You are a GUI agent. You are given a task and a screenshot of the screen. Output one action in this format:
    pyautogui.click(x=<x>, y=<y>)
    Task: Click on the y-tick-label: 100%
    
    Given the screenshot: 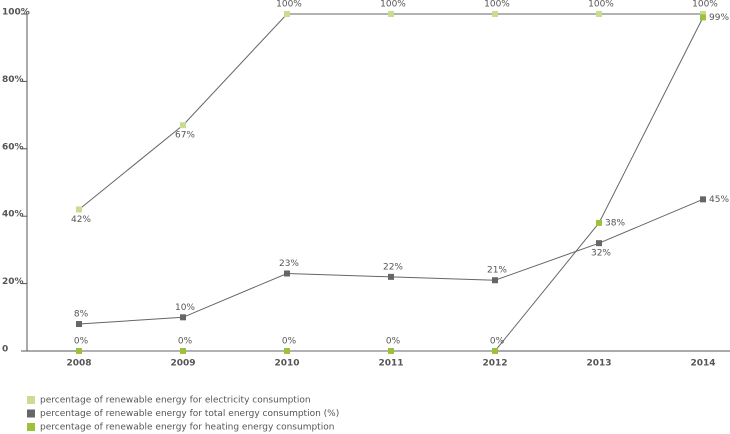 What is the action you would take?
    pyautogui.click(x=16, y=13)
    